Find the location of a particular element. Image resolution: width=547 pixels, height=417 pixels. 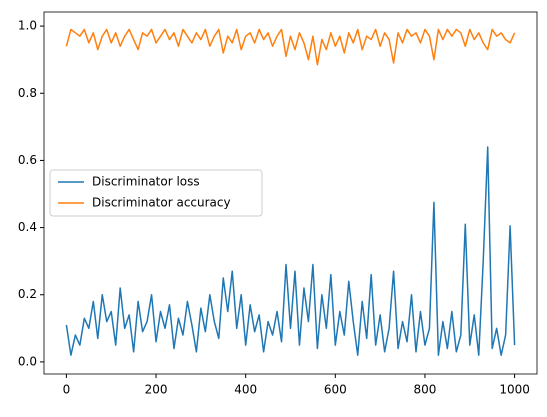

x-tick-label: 200 is located at coordinates (156, 390).